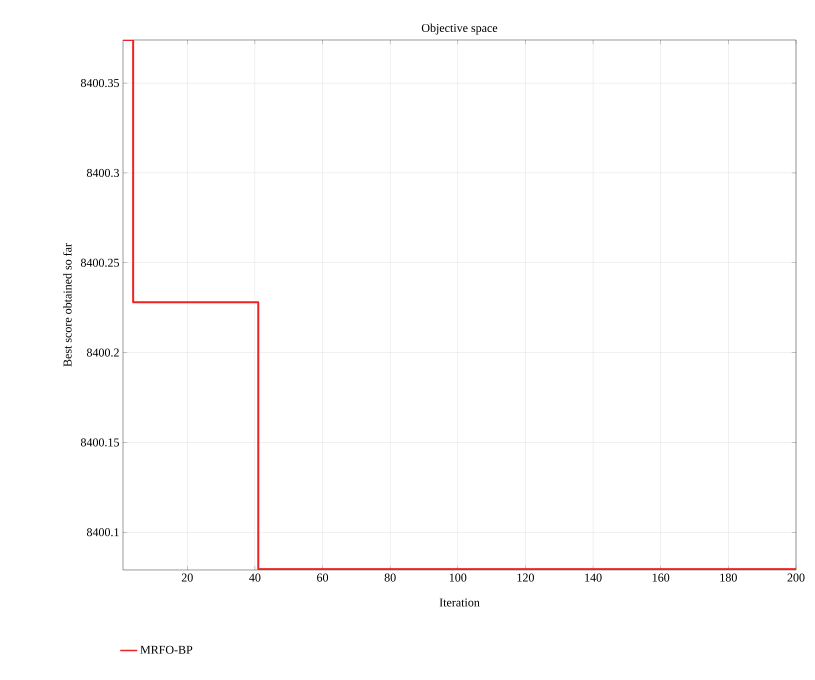  Describe the element at coordinates (390, 578) in the screenshot. I see `x-tick-label: 80` at that location.